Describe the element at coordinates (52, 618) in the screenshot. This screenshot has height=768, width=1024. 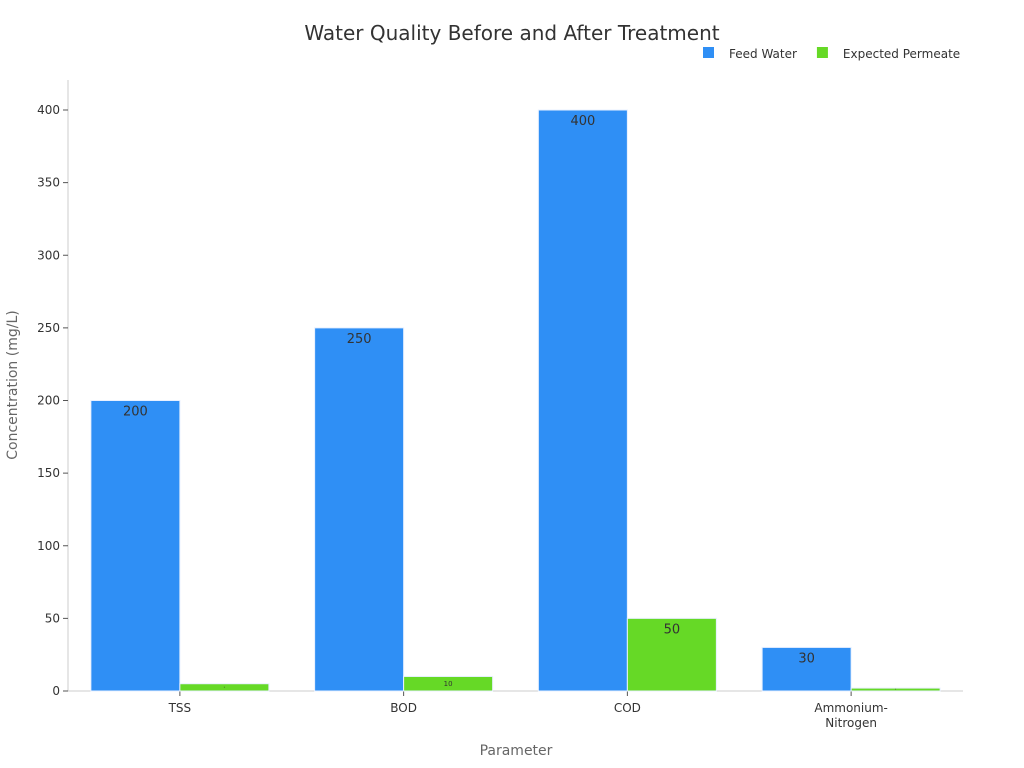
I see `y-tick-label: 50` at that location.